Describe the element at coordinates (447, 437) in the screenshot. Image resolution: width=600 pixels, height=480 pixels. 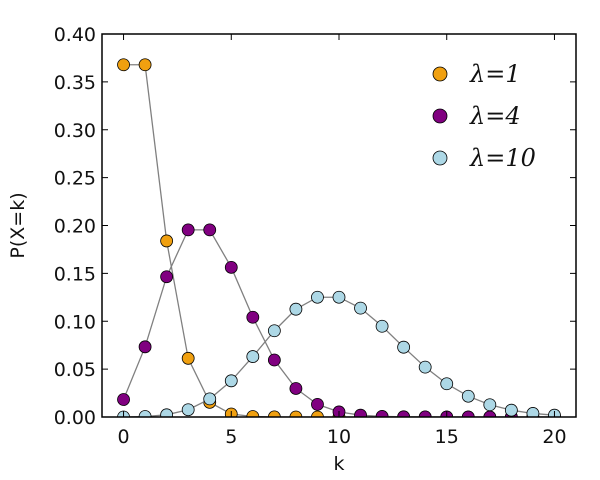
I see `x-tick-label: 15` at that location.